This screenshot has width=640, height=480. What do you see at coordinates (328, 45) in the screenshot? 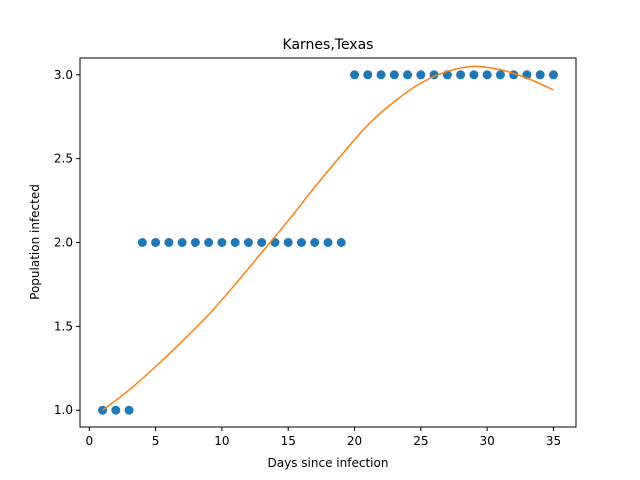
I see `chart-title: Karnes,Texas` at bounding box center [328, 45].